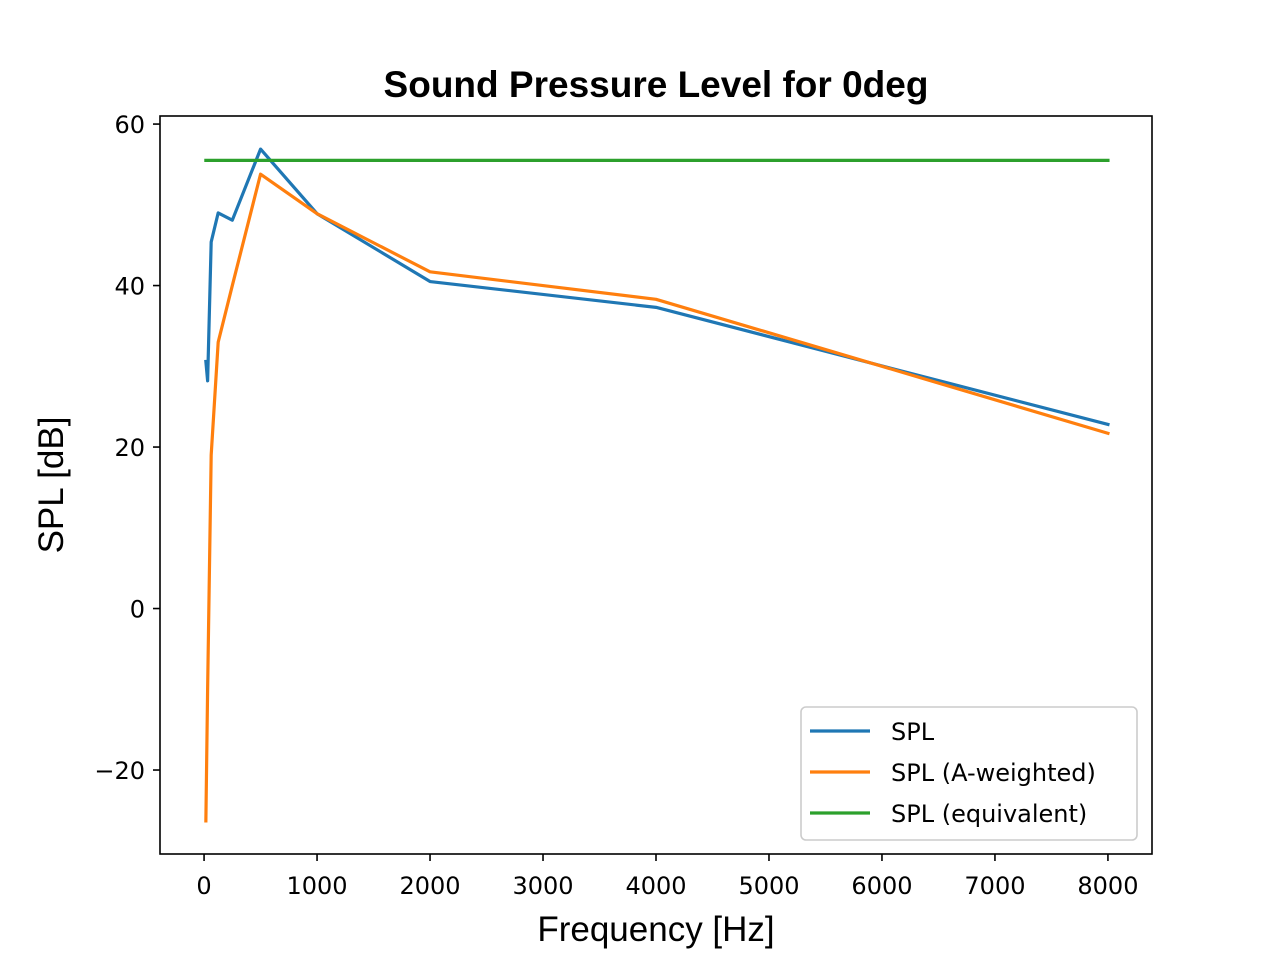 The width and height of the screenshot is (1280, 960). I want to click on y-tick-label: −20, so click(119, 771).